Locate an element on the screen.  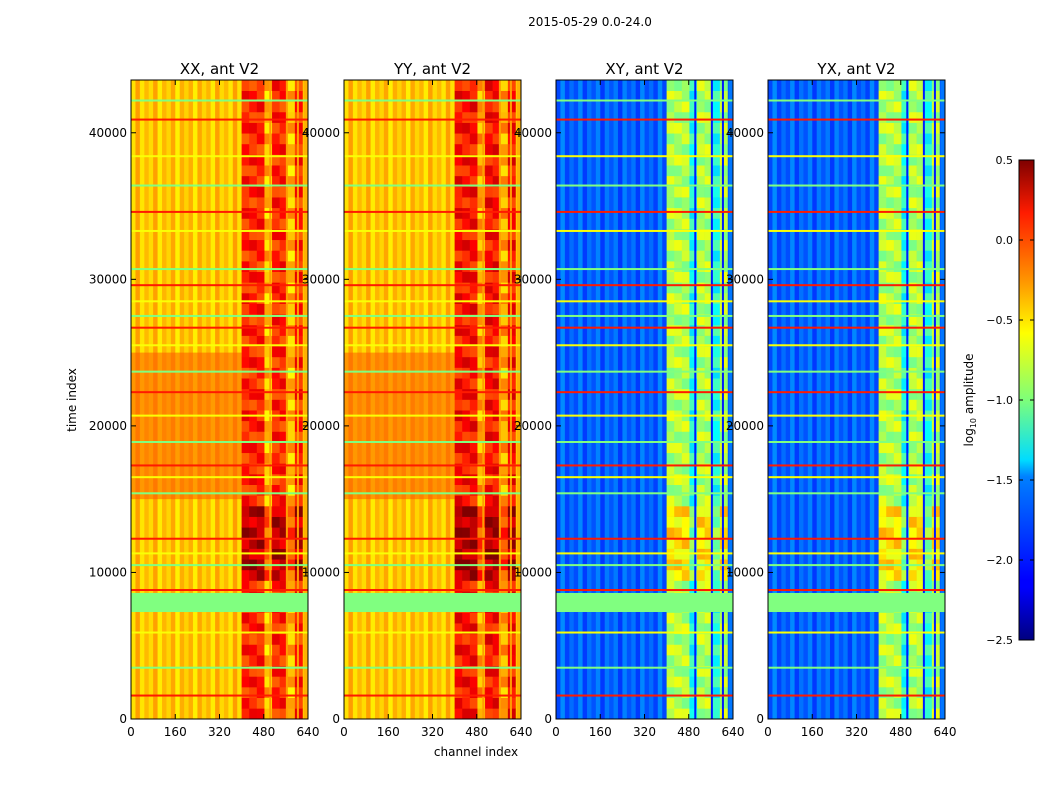
x-tick-label: 0 is located at coordinates (556, 732).